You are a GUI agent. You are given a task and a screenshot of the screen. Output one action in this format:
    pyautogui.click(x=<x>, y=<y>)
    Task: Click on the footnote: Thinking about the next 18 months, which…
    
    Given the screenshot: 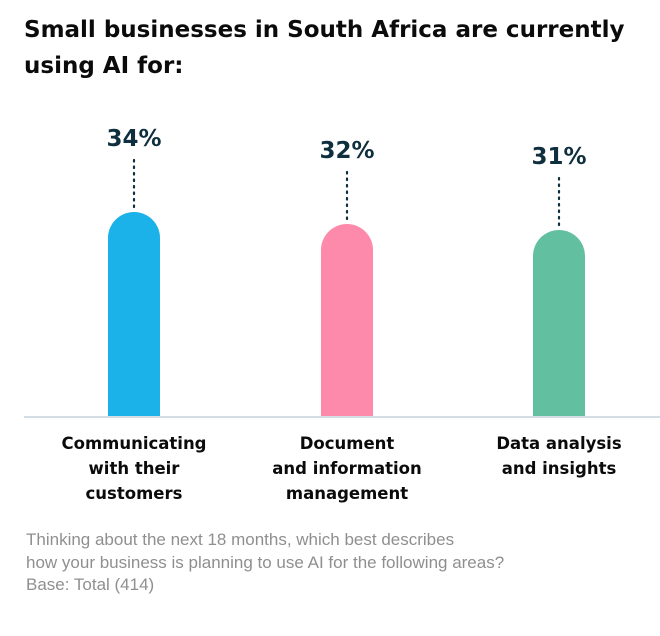 What is the action you would take?
    pyautogui.click(x=336, y=563)
    